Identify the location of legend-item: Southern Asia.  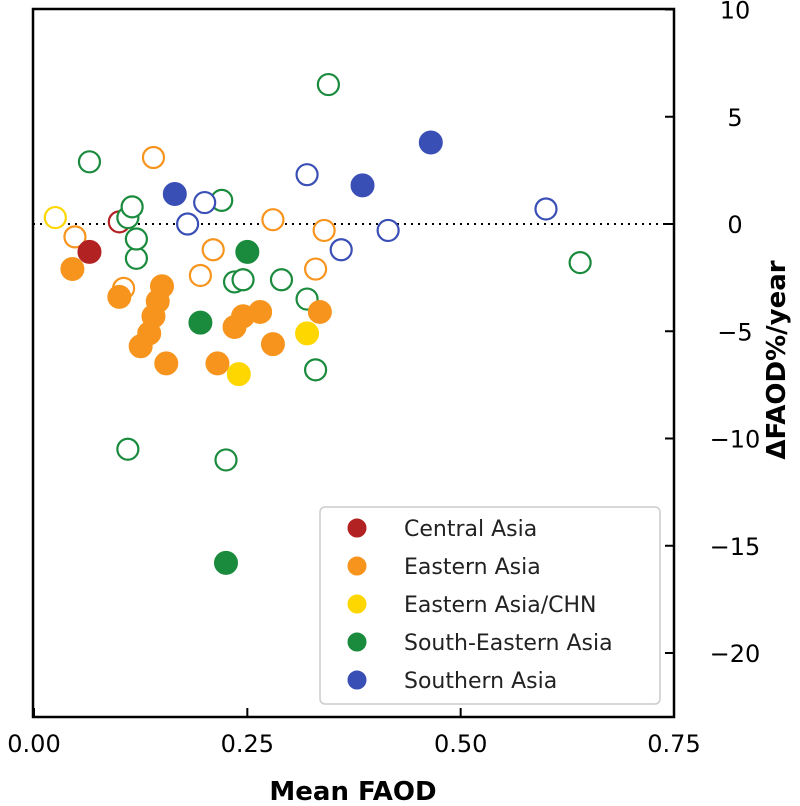
(452, 681).